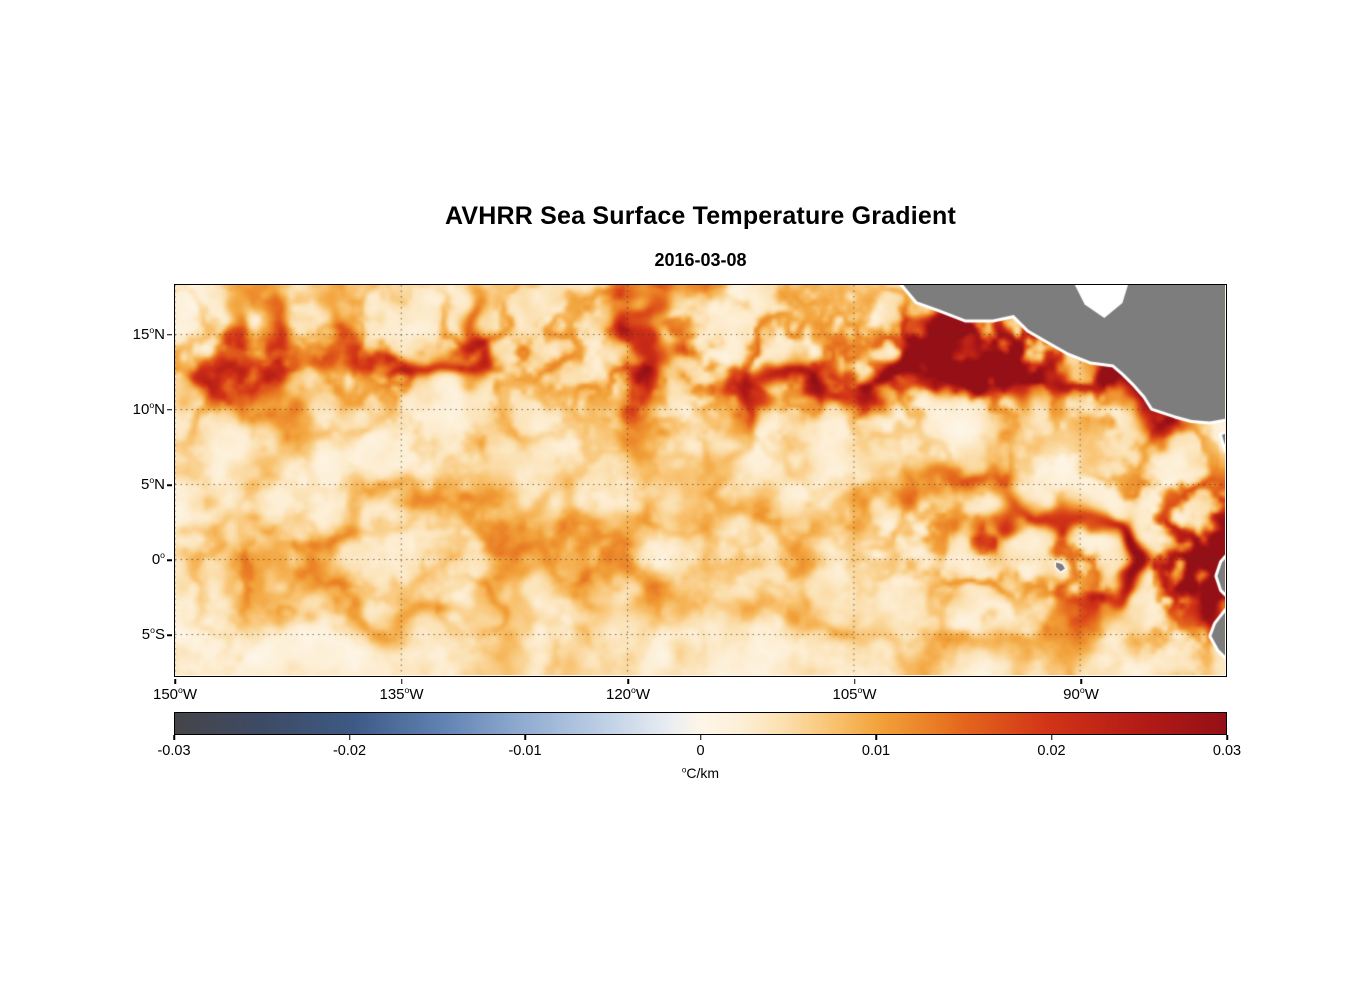 The image size is (1356, 1000). I want to click on colorbar-tick-label: 0.02, so click(1051, 751).